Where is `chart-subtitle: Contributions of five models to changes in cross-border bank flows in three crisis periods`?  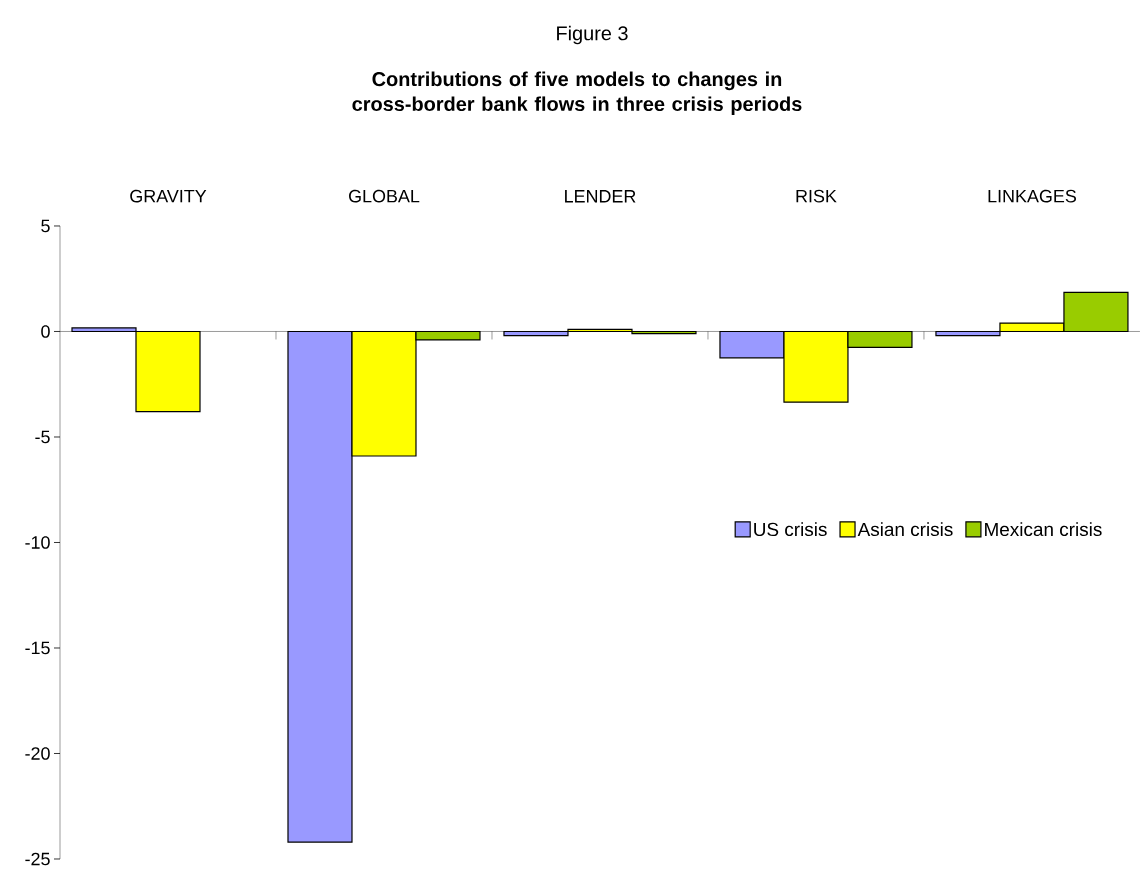 chart-subtitle: Contributions of five models to changes in cross-border bank flows in three crisis periods is located at coordinates (577, 93).